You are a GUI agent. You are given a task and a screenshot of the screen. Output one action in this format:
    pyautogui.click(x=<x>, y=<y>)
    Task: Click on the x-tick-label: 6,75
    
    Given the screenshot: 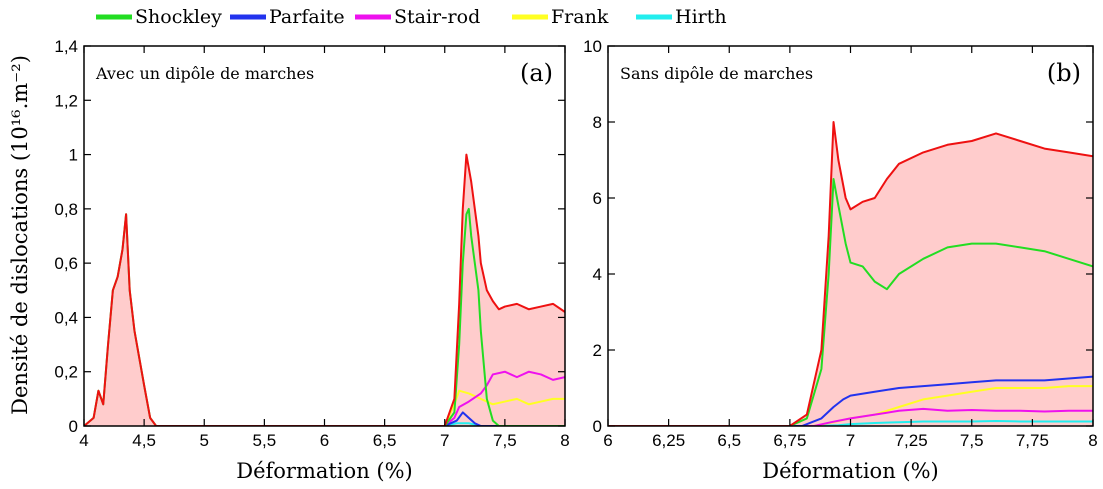 What is the action you would take?
    pyautogui.click(x=789, y=440)
    